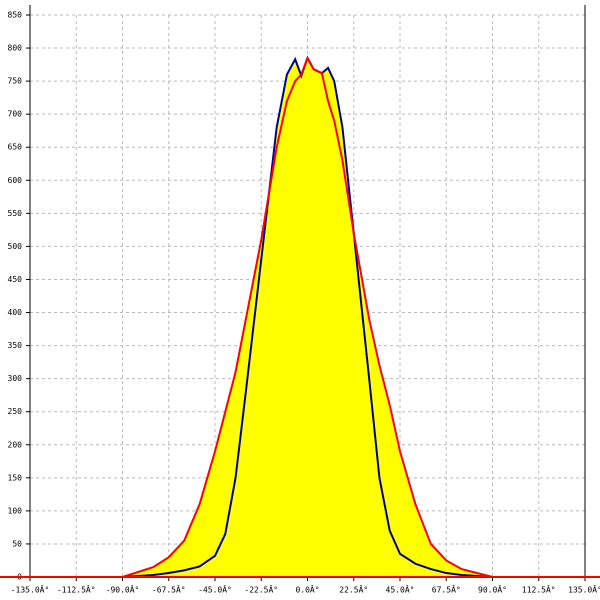 Image resolution: width=600 pixels, height=600 pixels. Describe the element at coordinates (169, 589) in the screenshot. I see `x-tick-label: -67.5Â°` at that location.